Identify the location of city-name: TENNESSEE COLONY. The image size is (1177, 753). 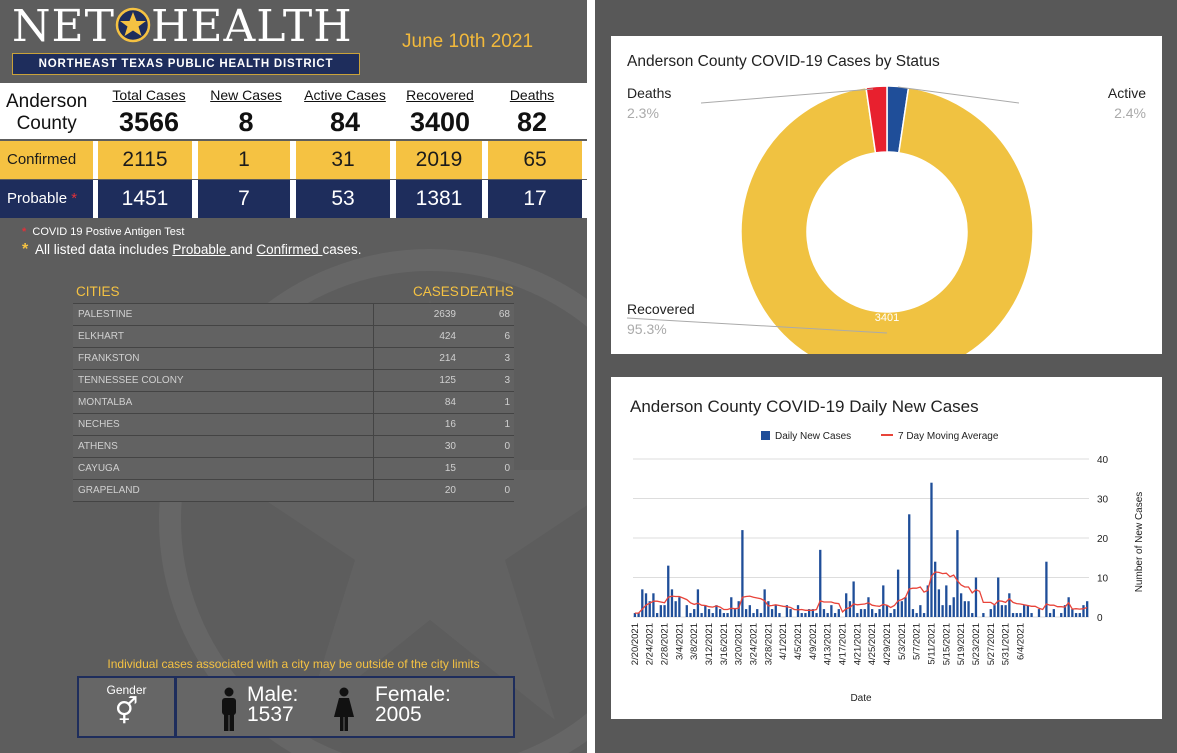
(131, 380).